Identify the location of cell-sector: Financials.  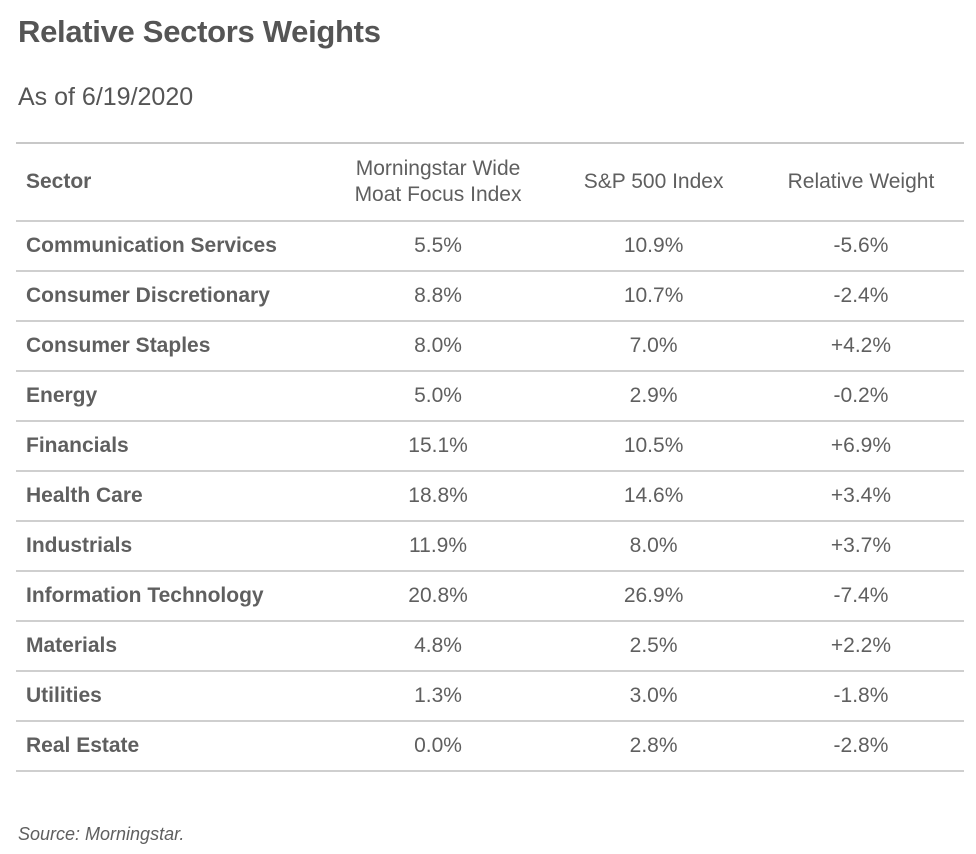
(171, 446).